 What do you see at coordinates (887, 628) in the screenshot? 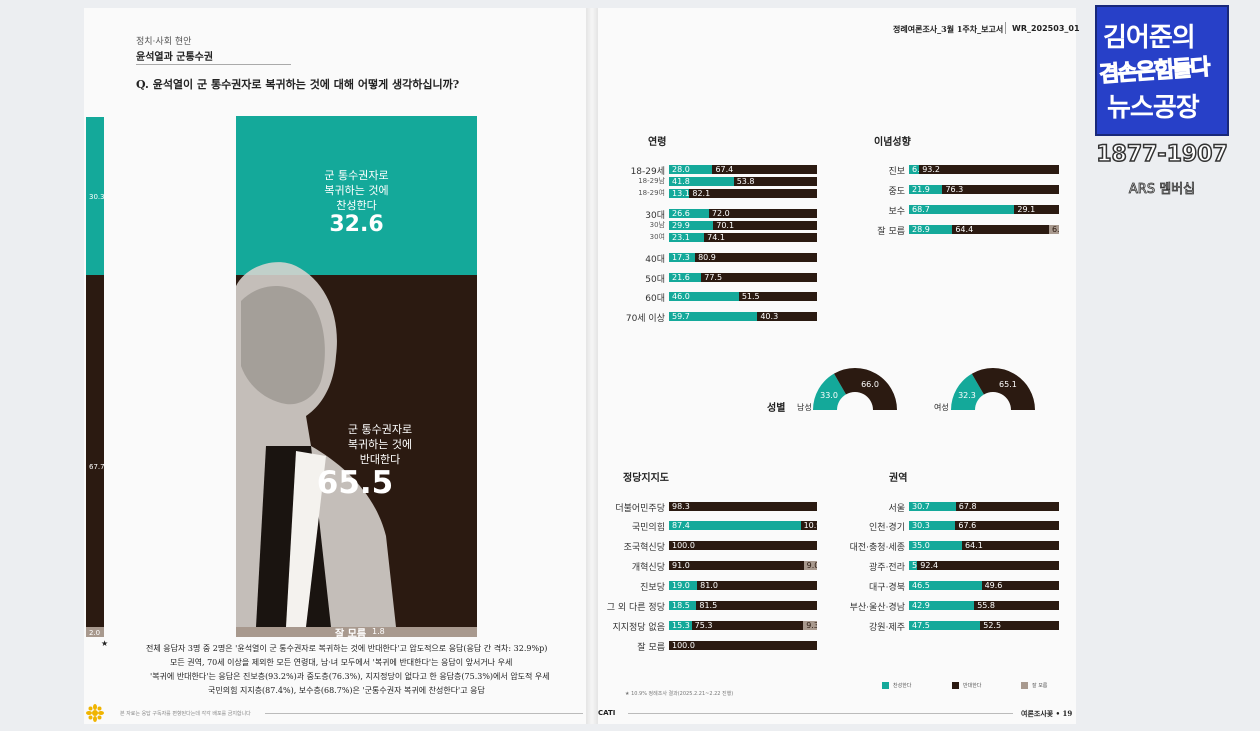
I see `region-label-6: 강원·제주` at bounding box center [887, 628].